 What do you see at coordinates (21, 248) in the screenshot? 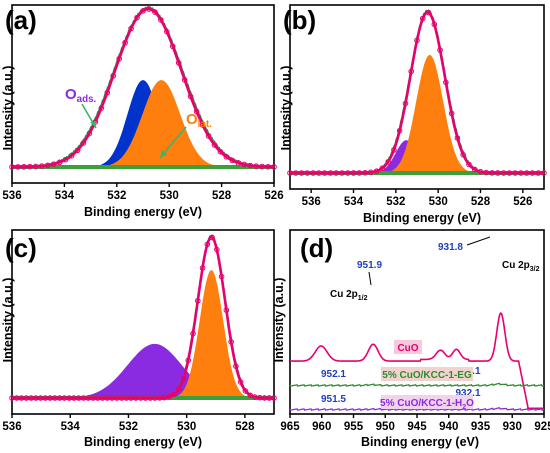
I see `panel-c-label: (c)` at bounding box center [21, 248].